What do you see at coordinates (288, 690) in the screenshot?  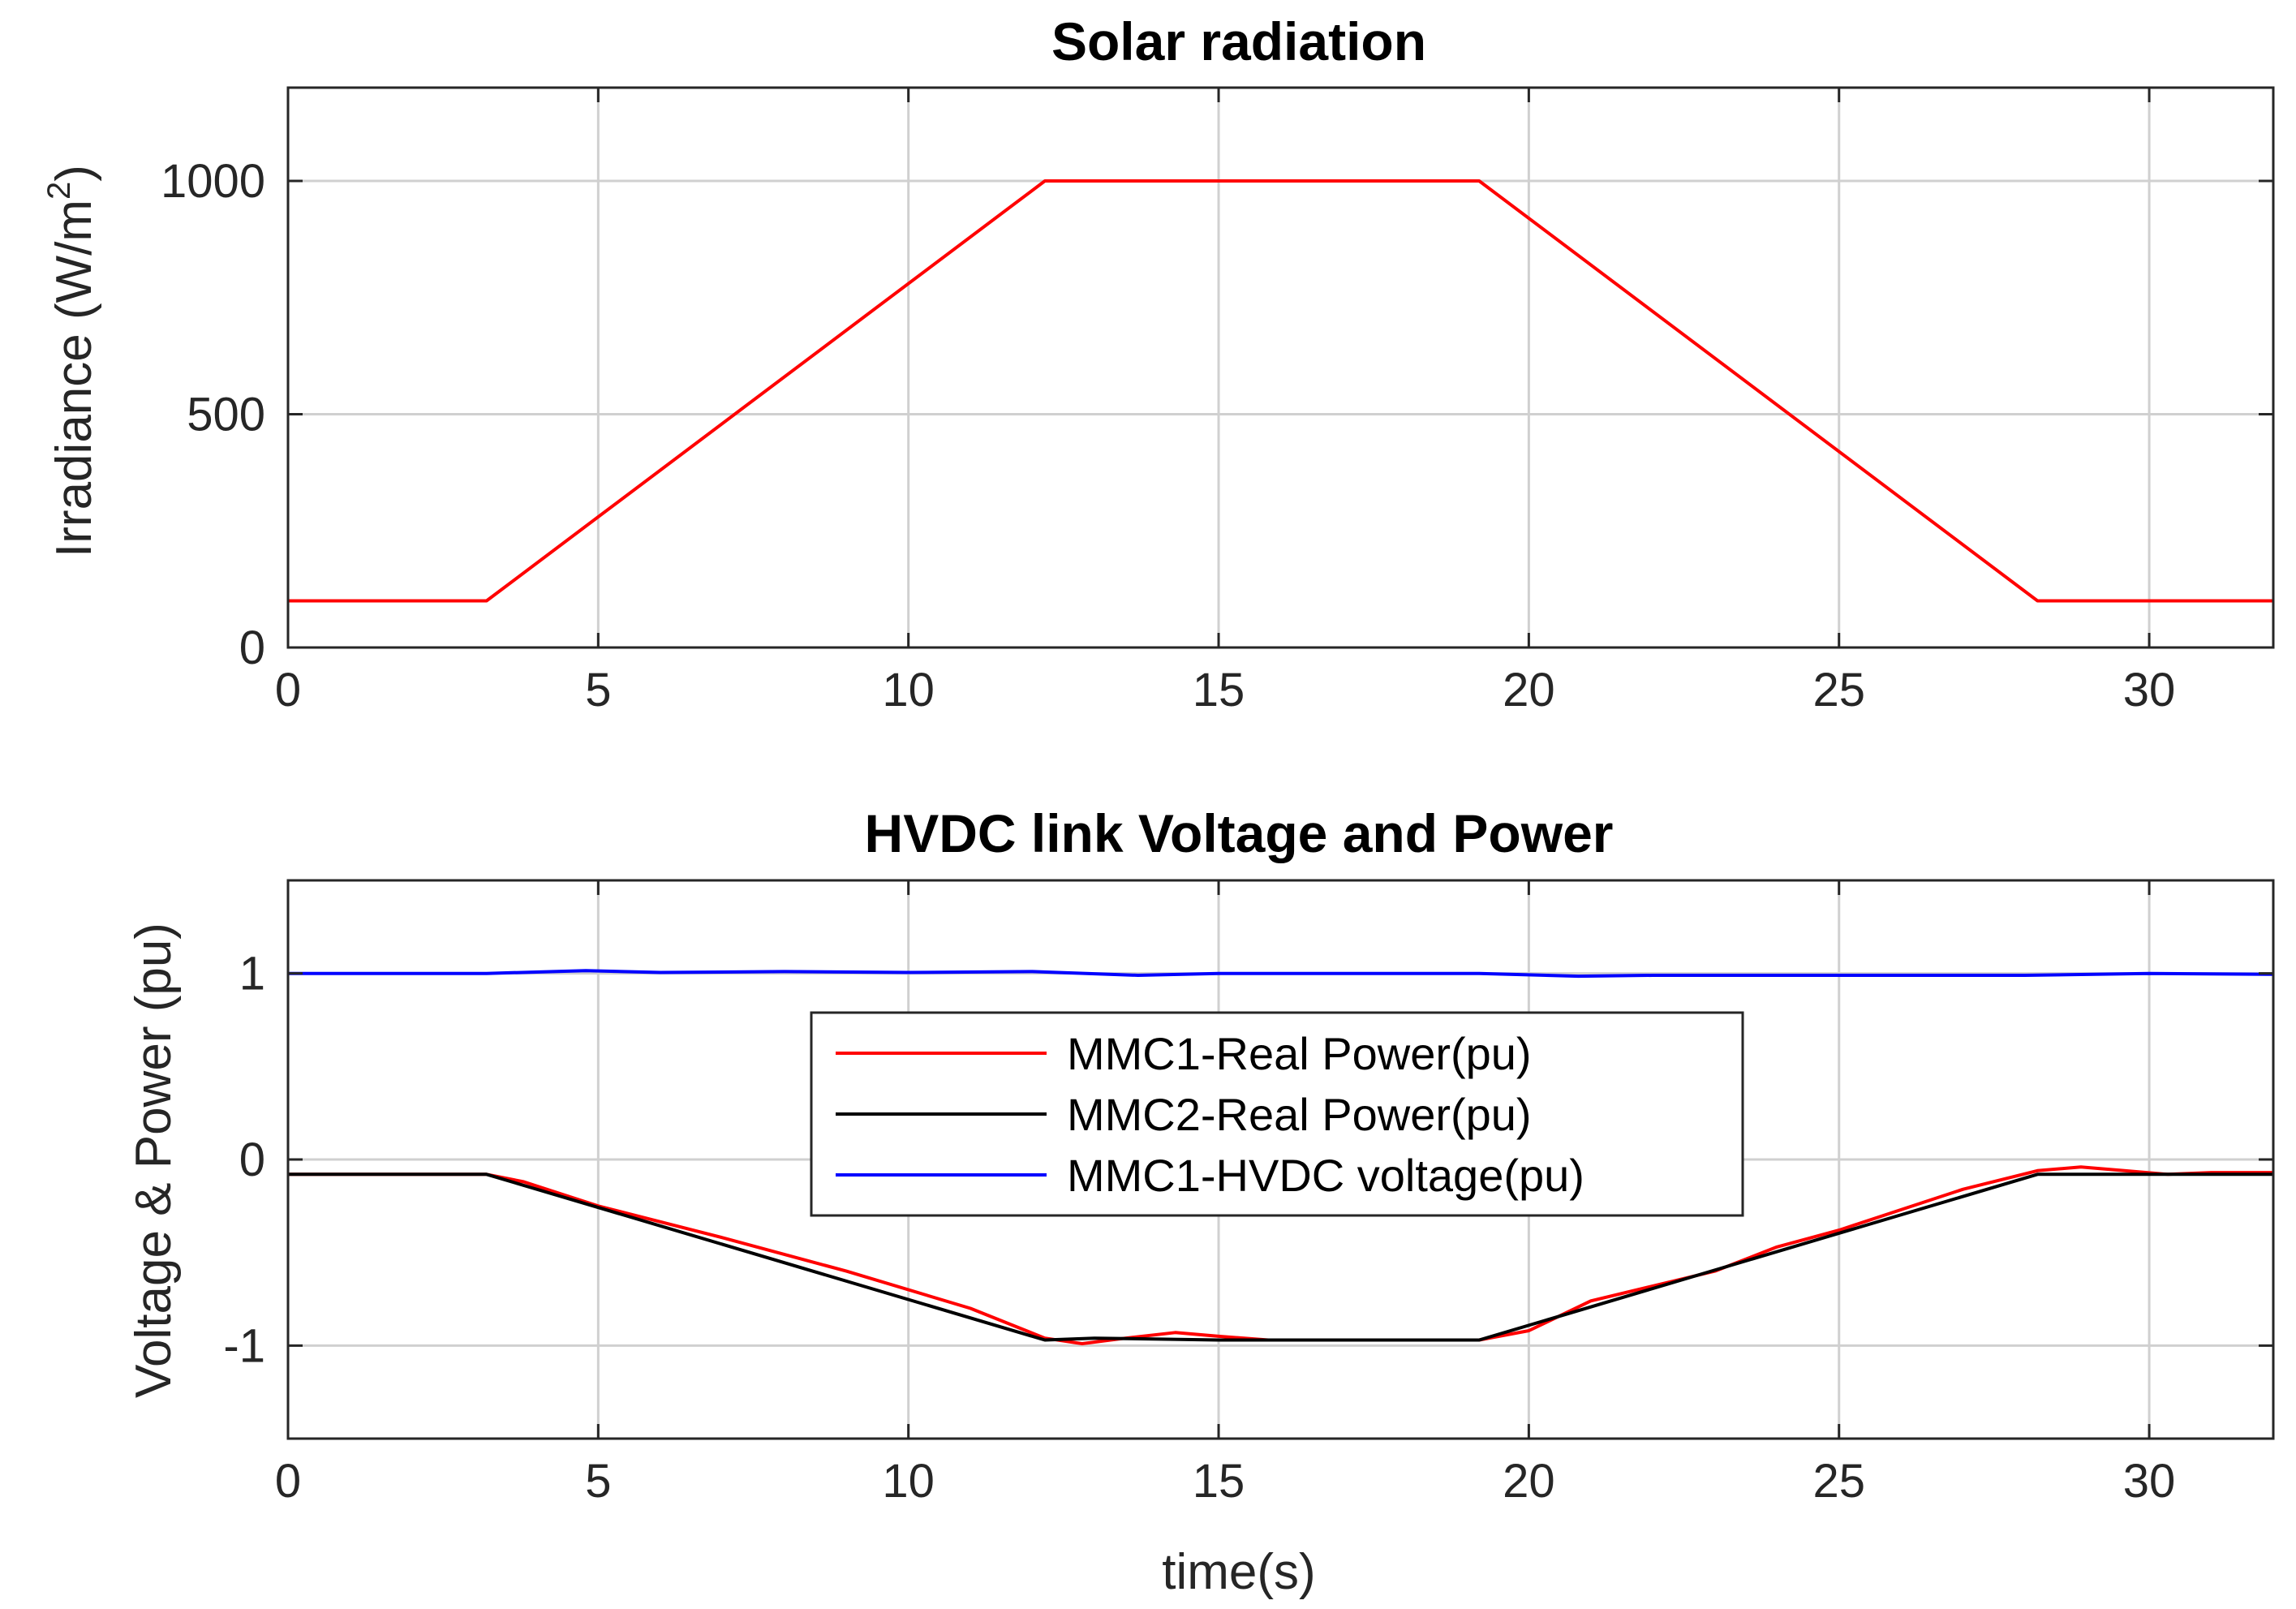 I see `top-x-tick-label: 0` at bounding box center [288, 690].